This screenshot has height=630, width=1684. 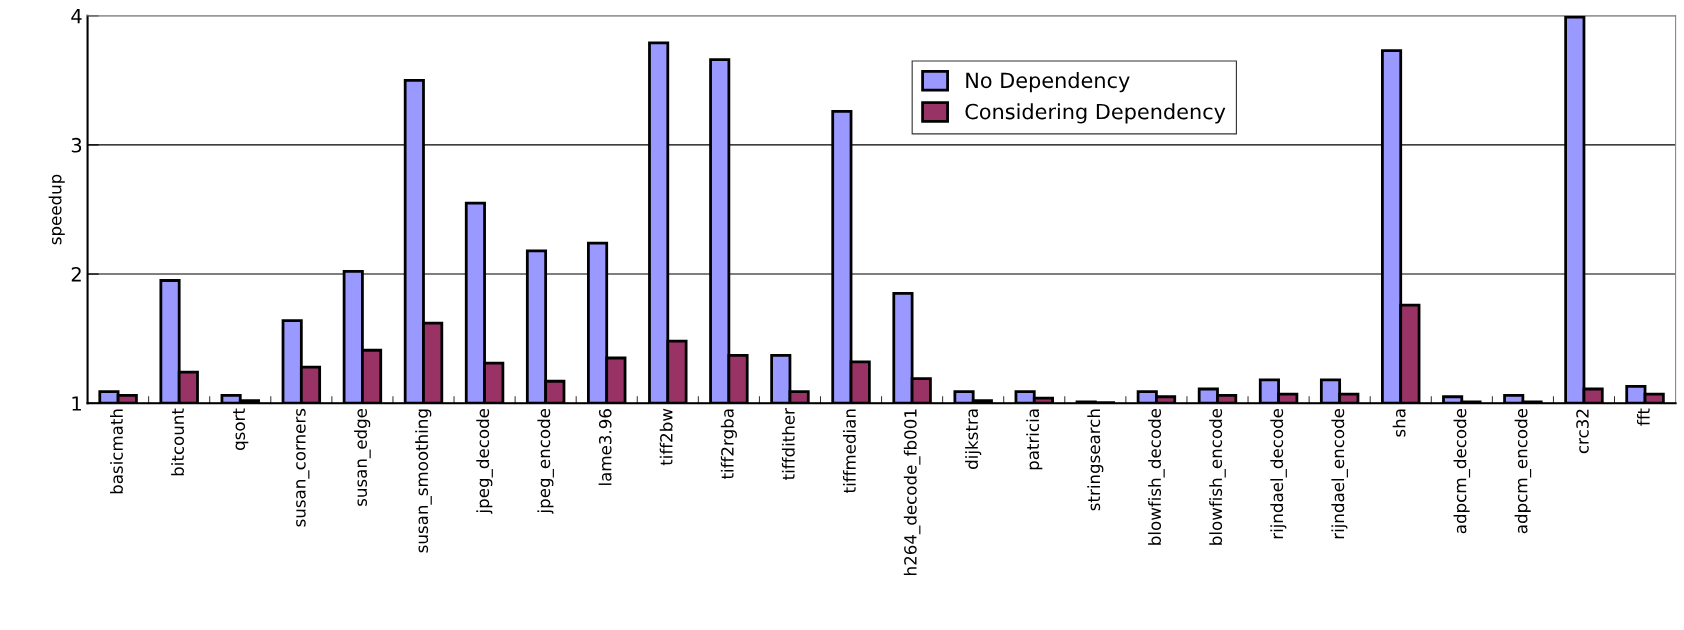 What do you see at coordinates (484, 461) in the screenshot?
I see `x-tick-label: jpeg_decode` at bounding box center [484, 461].